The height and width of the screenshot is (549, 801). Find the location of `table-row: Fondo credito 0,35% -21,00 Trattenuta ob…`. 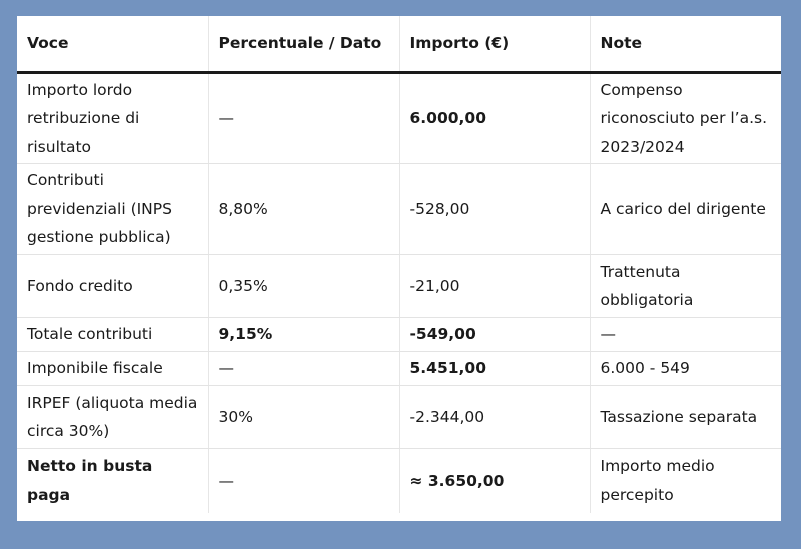

table-row: Fondo credito 0,35% -21,00 Trattenuta ob… is located at coordinates (399, 286).